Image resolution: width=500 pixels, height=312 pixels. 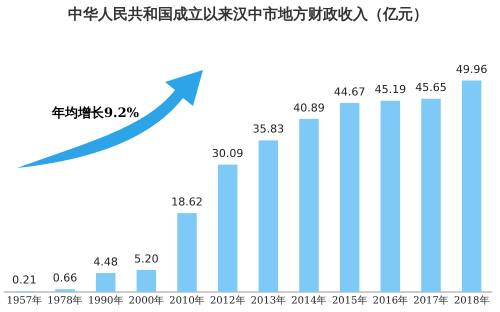 What do you see at coordinates (268, 300) in the screenshot?
I see `x-tick-label: 2013年` at bounding box center [268, 300].